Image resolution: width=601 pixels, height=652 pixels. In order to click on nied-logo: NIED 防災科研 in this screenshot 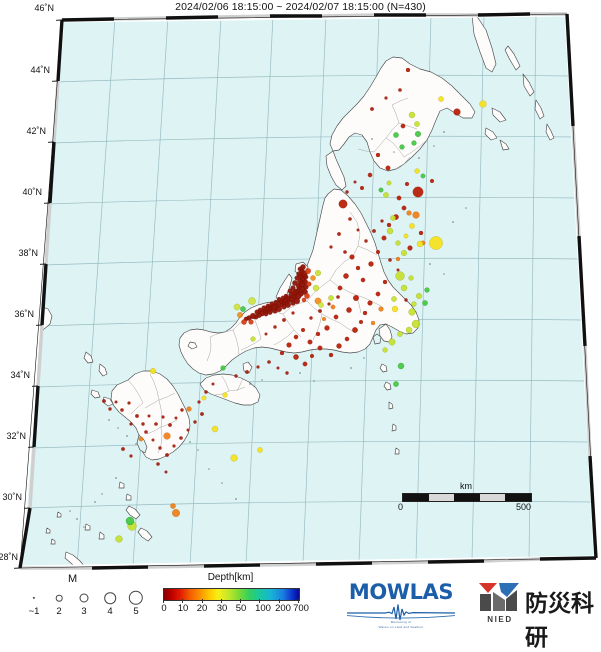, I will do `click(537, 614)`.